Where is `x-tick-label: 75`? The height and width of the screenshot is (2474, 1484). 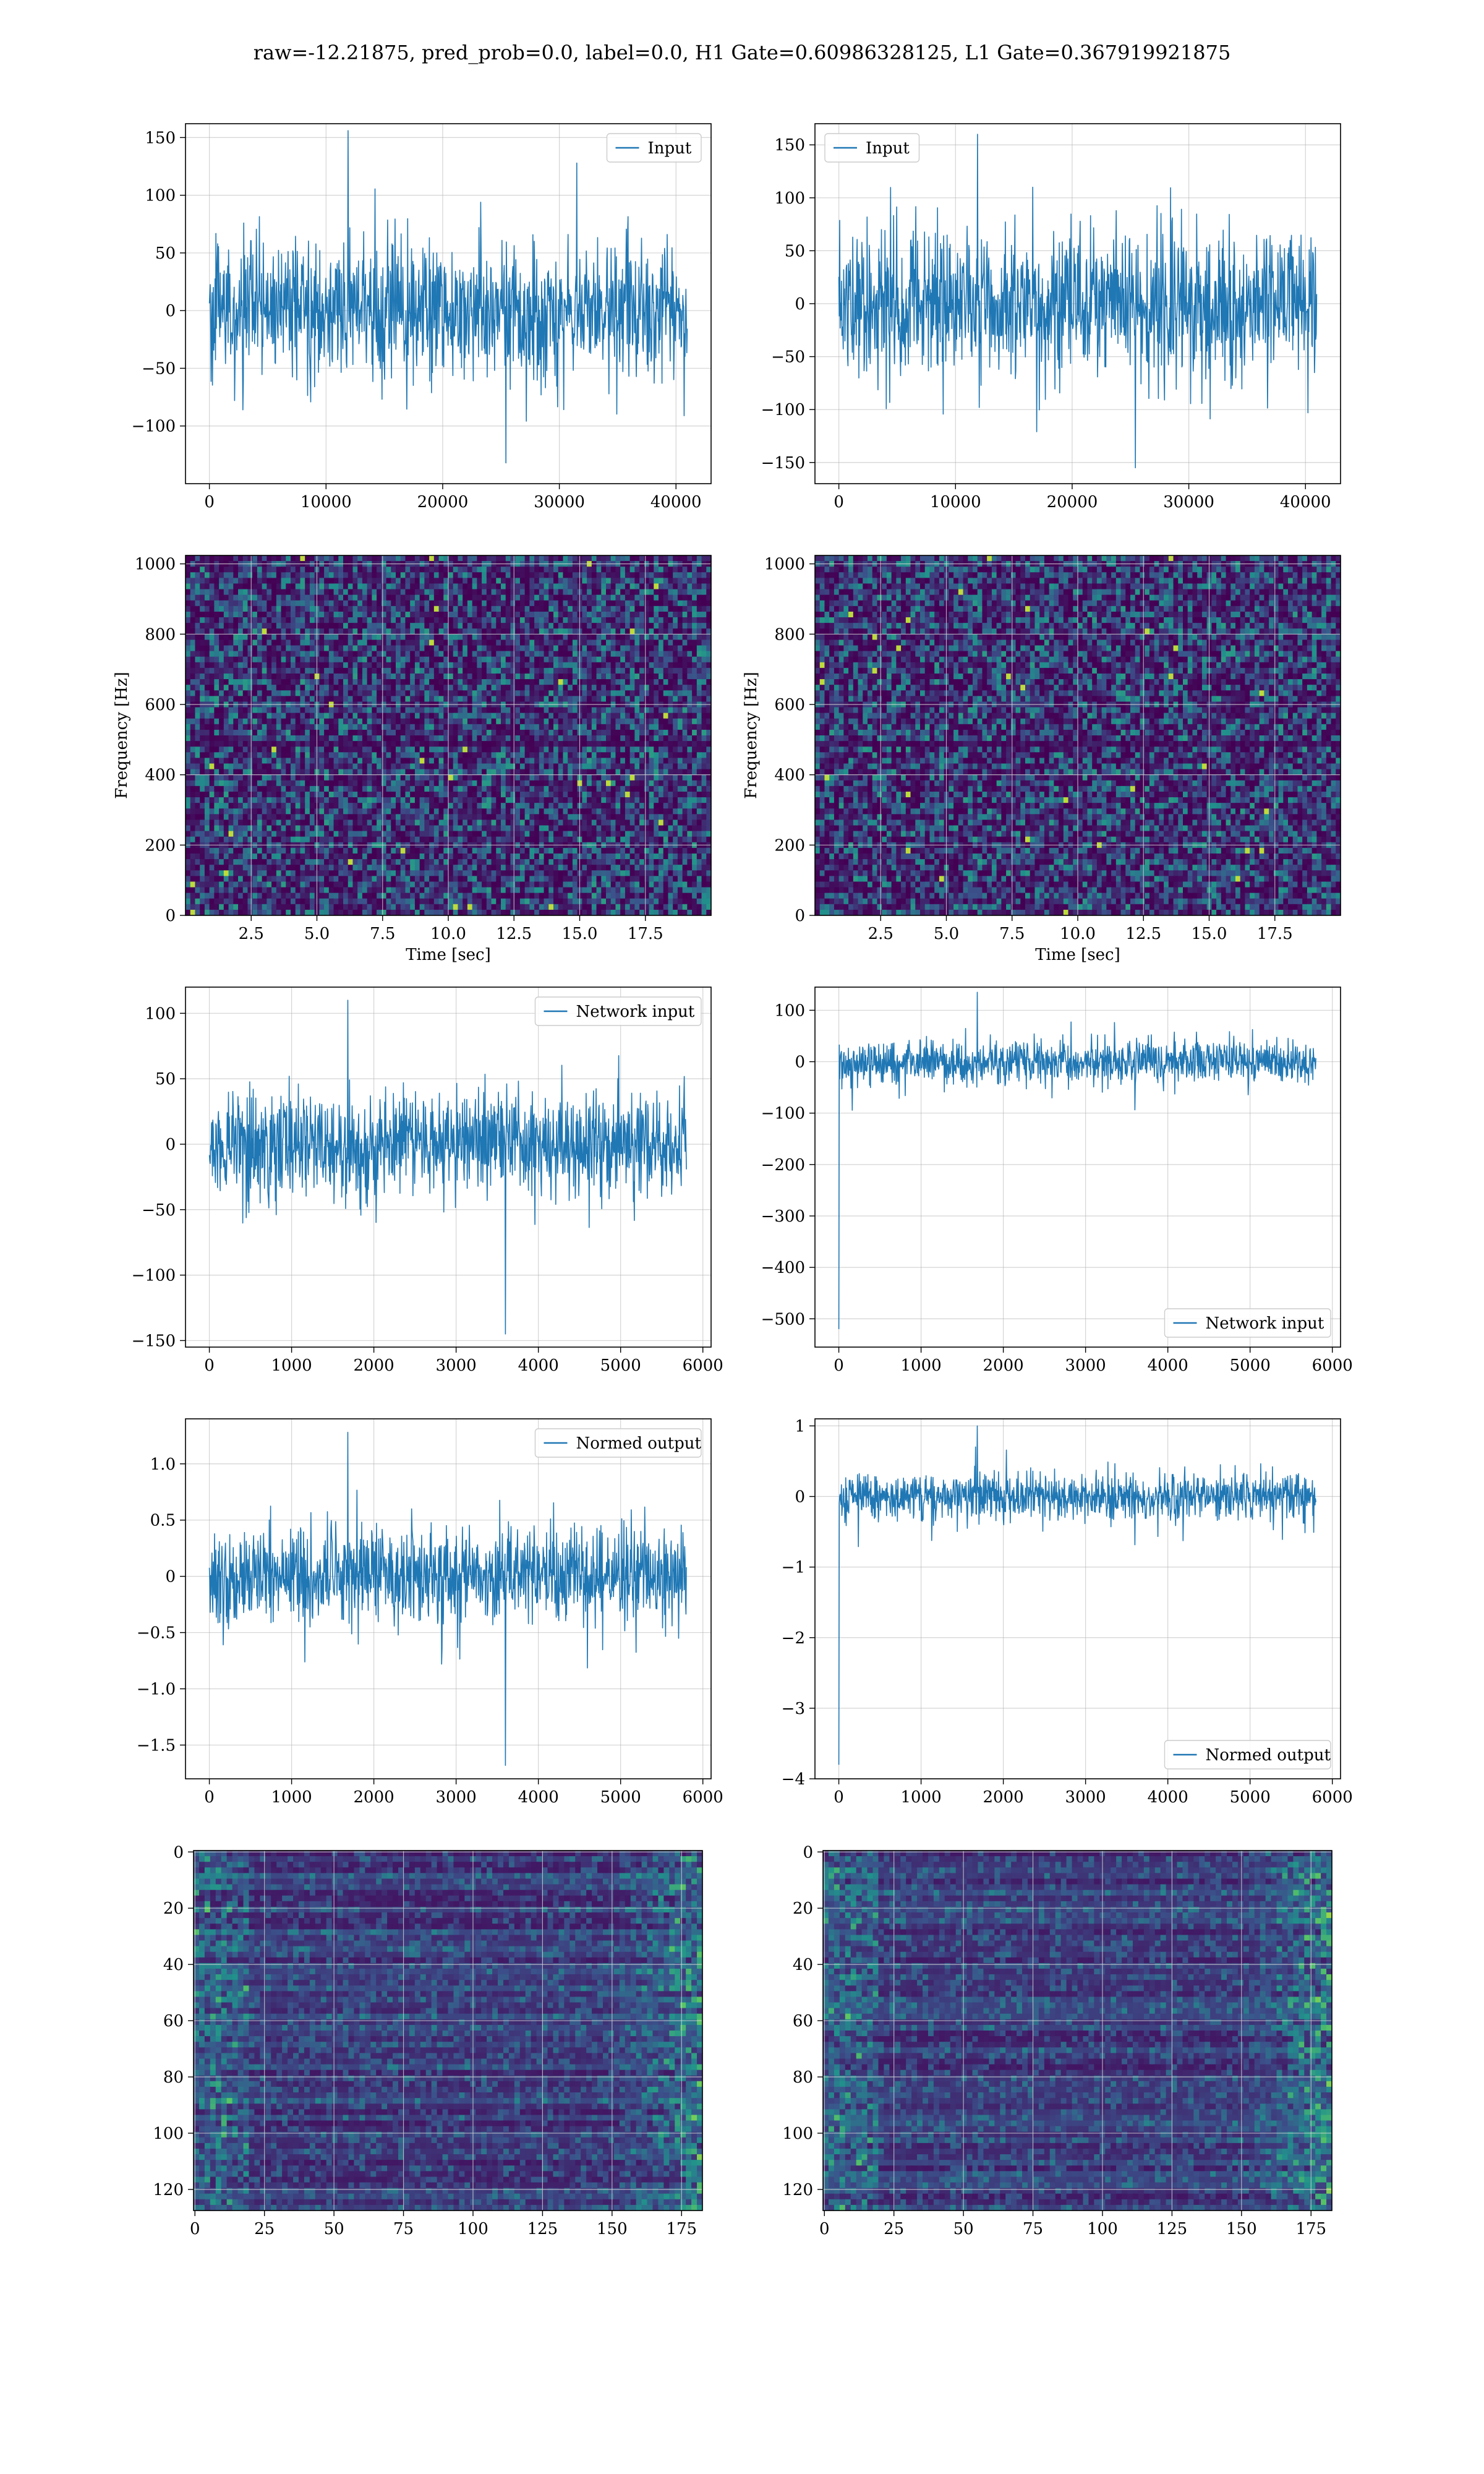
x-tick-label: 75 is located at coordinates (403, 2229).